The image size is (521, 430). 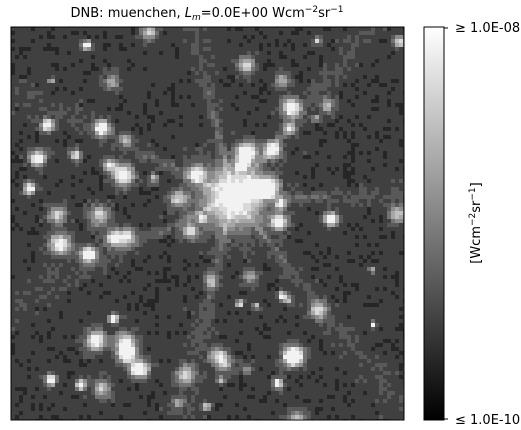 I want to click on label-exp2: −1, so click(x=473, y=193).